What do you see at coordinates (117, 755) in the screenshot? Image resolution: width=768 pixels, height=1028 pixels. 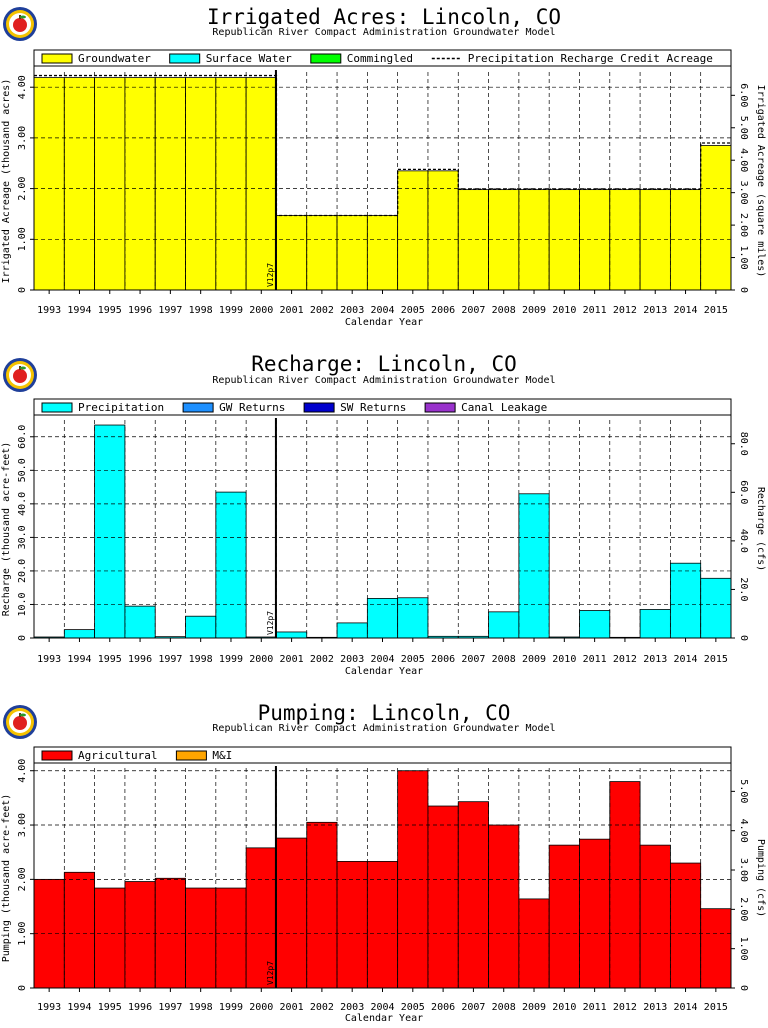 I see `legend-label: Agricultural` at bounding box center [117, 755].